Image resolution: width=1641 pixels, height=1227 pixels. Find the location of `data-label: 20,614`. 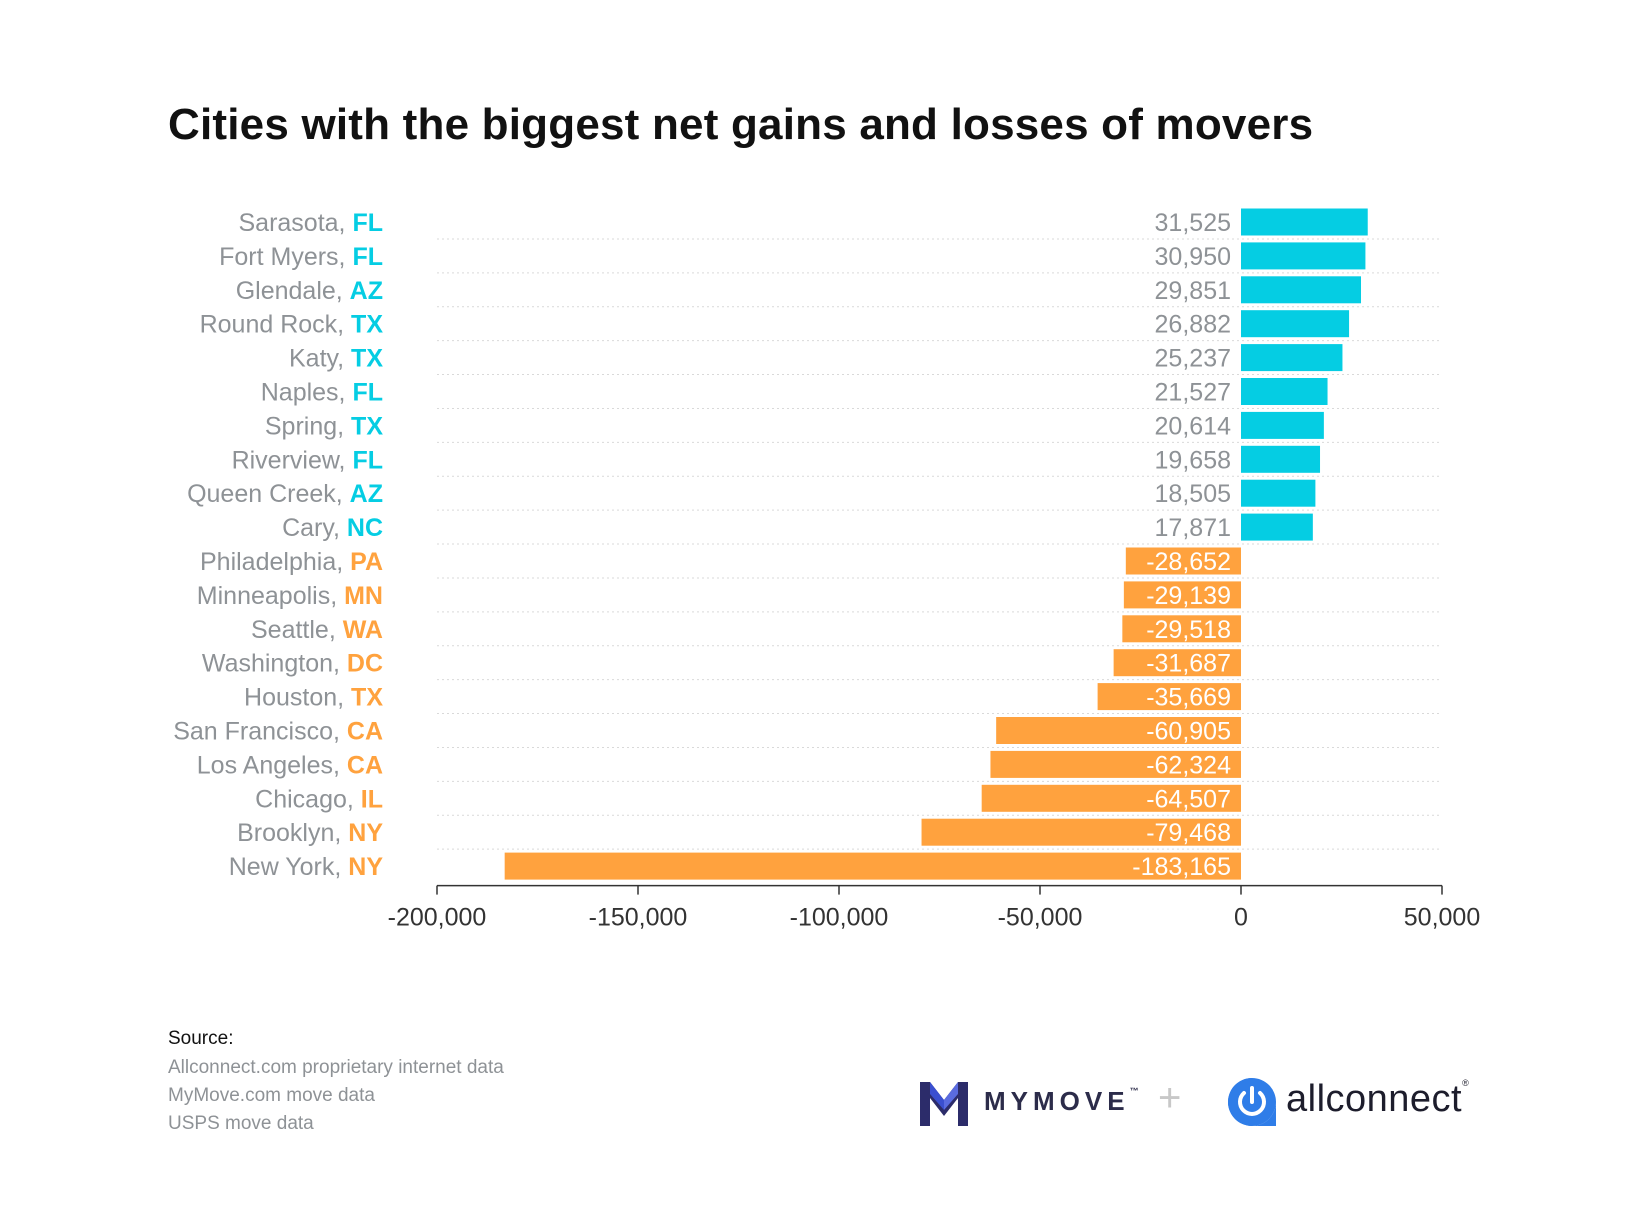

data-label: 20,614 is located at coordinates (1193, 426).